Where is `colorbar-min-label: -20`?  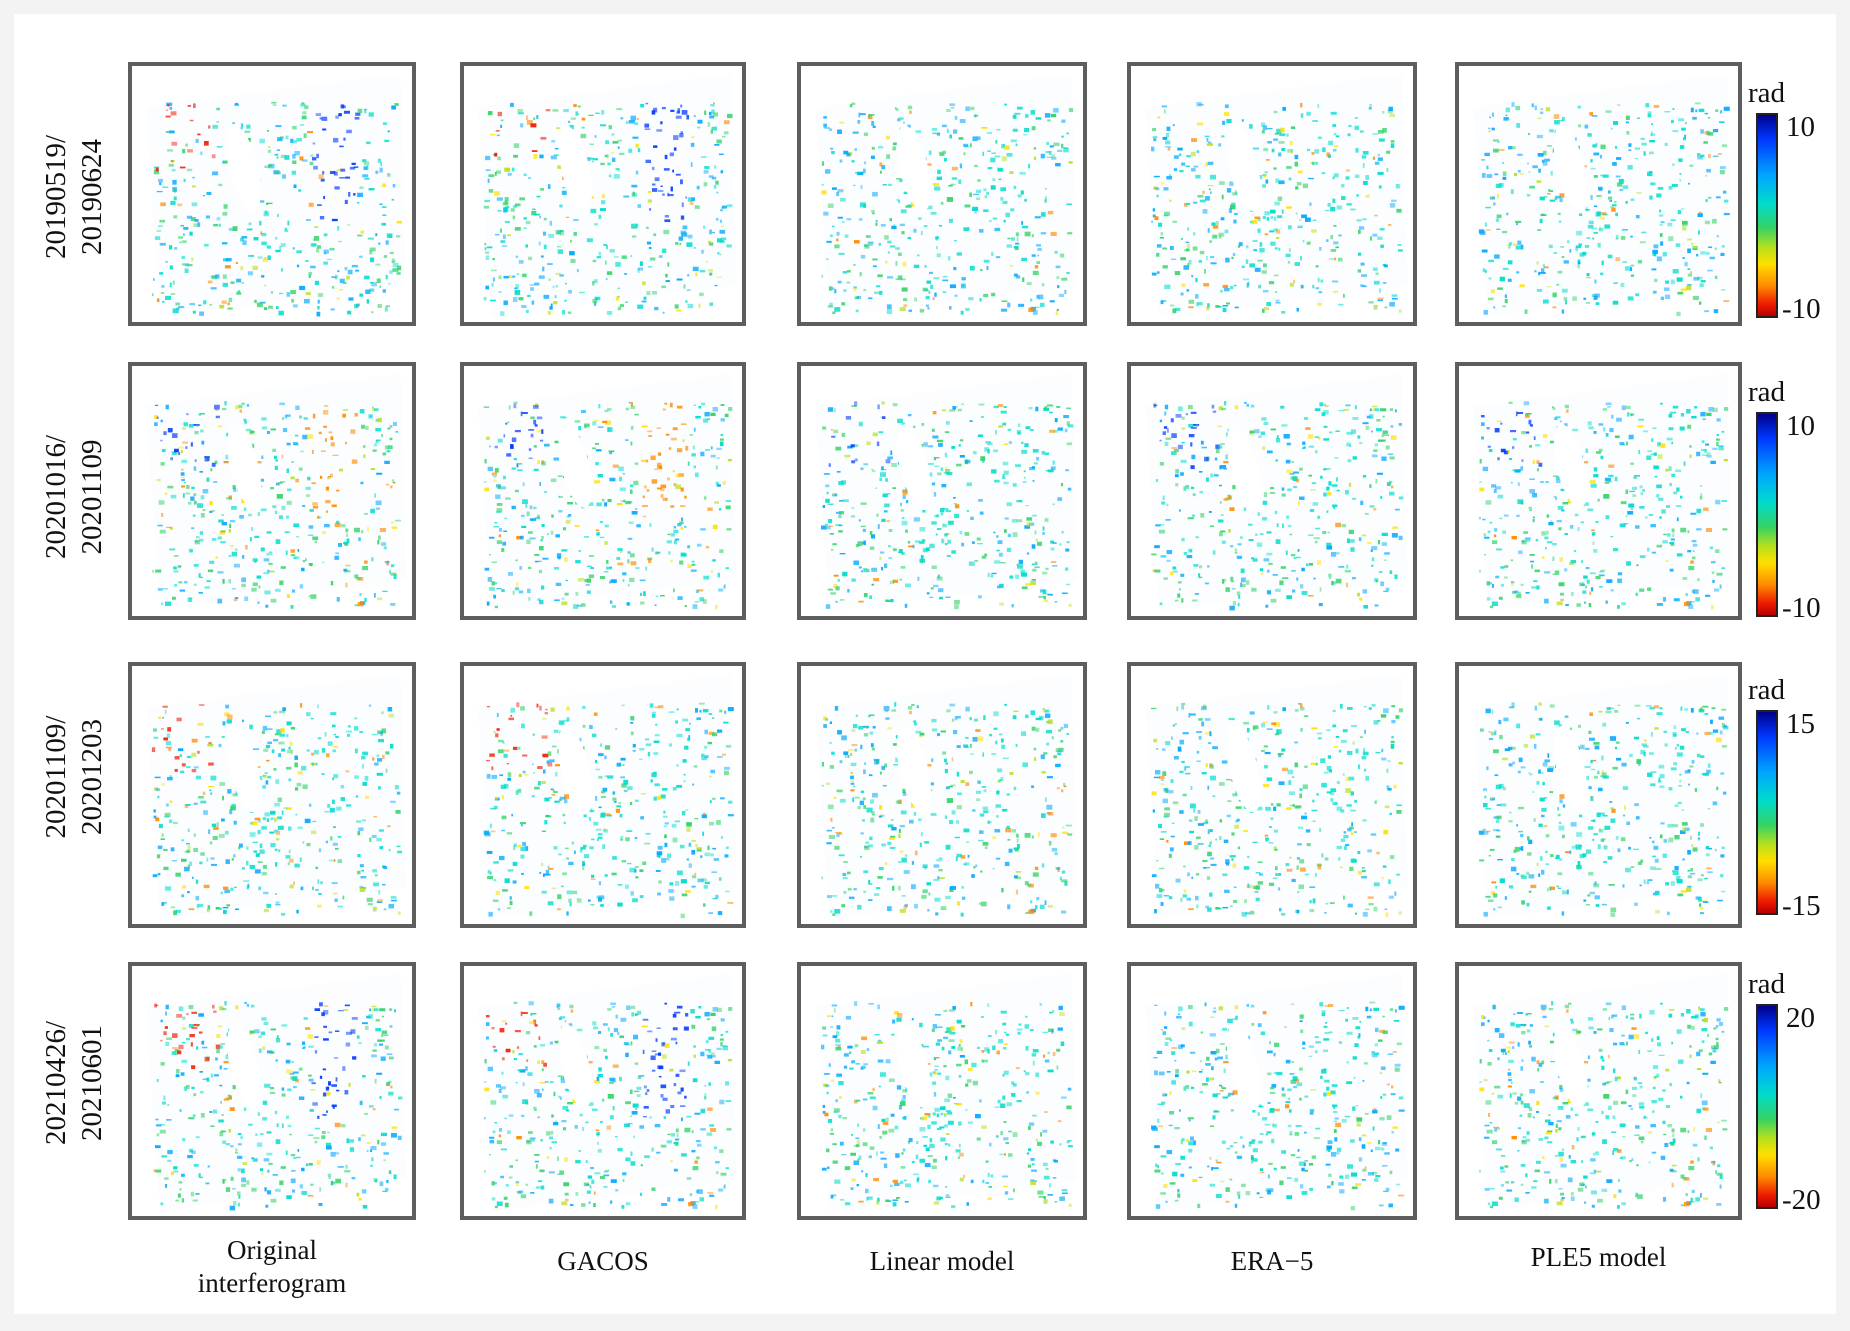
colorbar-min-label: -20 is located at coordinates (1801, 1200).